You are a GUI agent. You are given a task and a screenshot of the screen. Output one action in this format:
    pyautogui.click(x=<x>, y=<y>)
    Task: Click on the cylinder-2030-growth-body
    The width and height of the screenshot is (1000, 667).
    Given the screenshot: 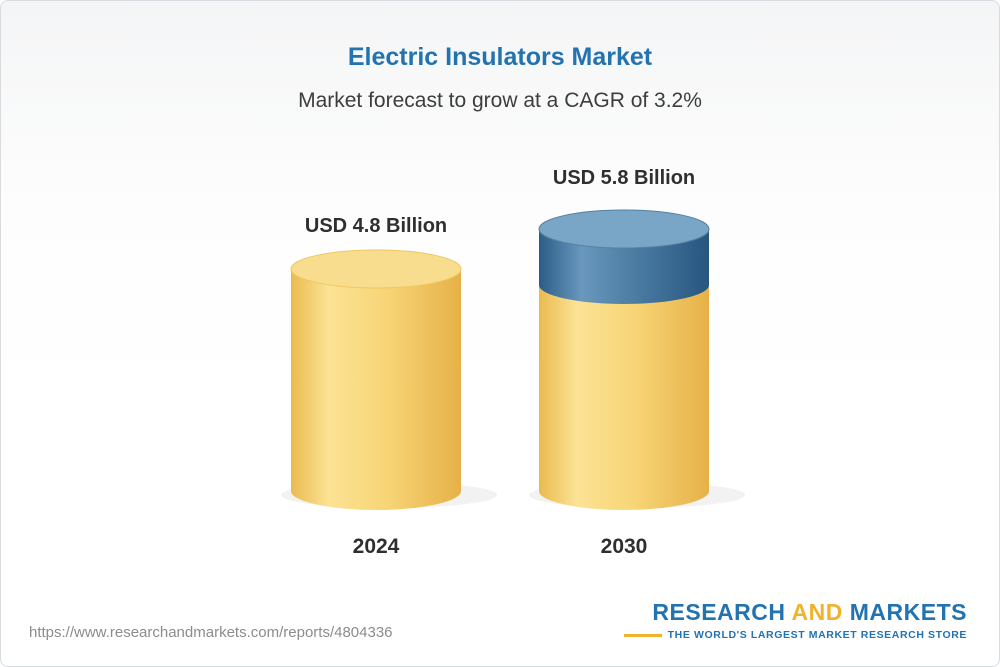 What is the action you would take?
    pyautogui.click(x=624, y=266)
    